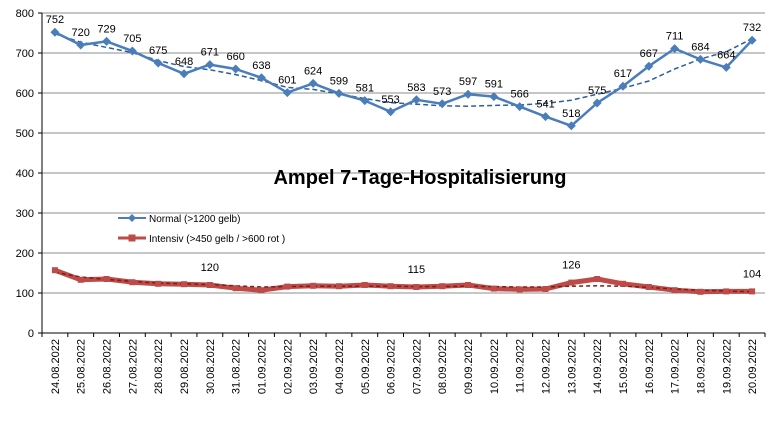 This screenshot has width=771, height=446. Describe the element at coordinates (25, 214) in the screenshot. I see `y-tick-label: 300` at that location.